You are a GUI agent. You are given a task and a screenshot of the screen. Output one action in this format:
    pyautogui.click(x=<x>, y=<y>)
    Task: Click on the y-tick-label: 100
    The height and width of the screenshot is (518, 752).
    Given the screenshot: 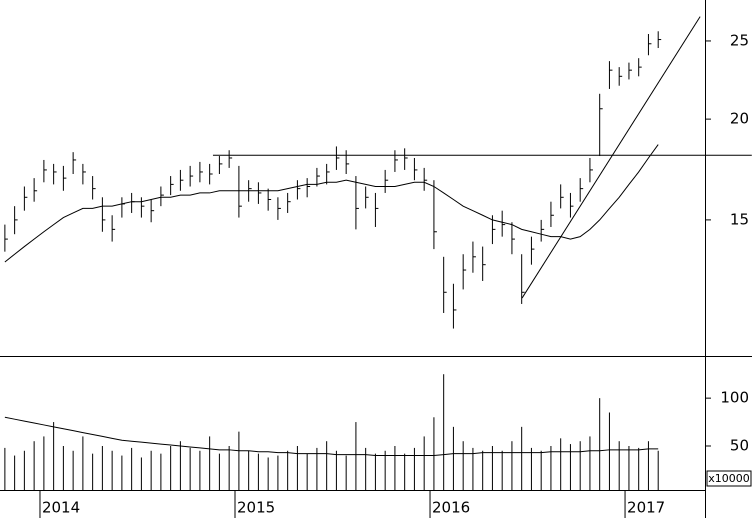 What is the action you would take?
    pyautogui.click(x=734, y=398)
    